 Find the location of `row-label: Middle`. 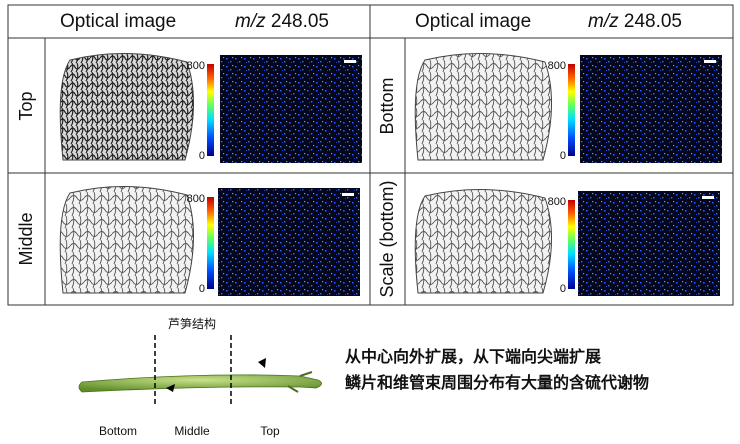

row-label: Middle is located at coordinates (26, 238).